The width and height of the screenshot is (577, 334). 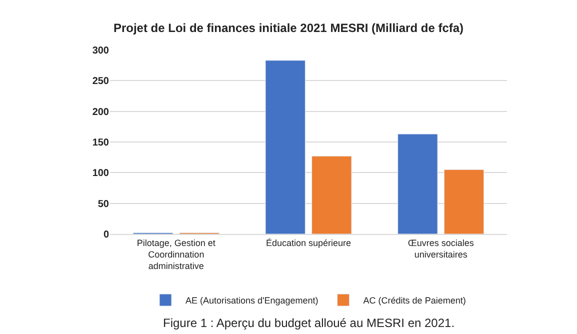 What do you see at coordinates (441, 249) in the screenshot?
I see `x-tick-label: Œuvres sociales universitaires` at bounding box center [441, 249].